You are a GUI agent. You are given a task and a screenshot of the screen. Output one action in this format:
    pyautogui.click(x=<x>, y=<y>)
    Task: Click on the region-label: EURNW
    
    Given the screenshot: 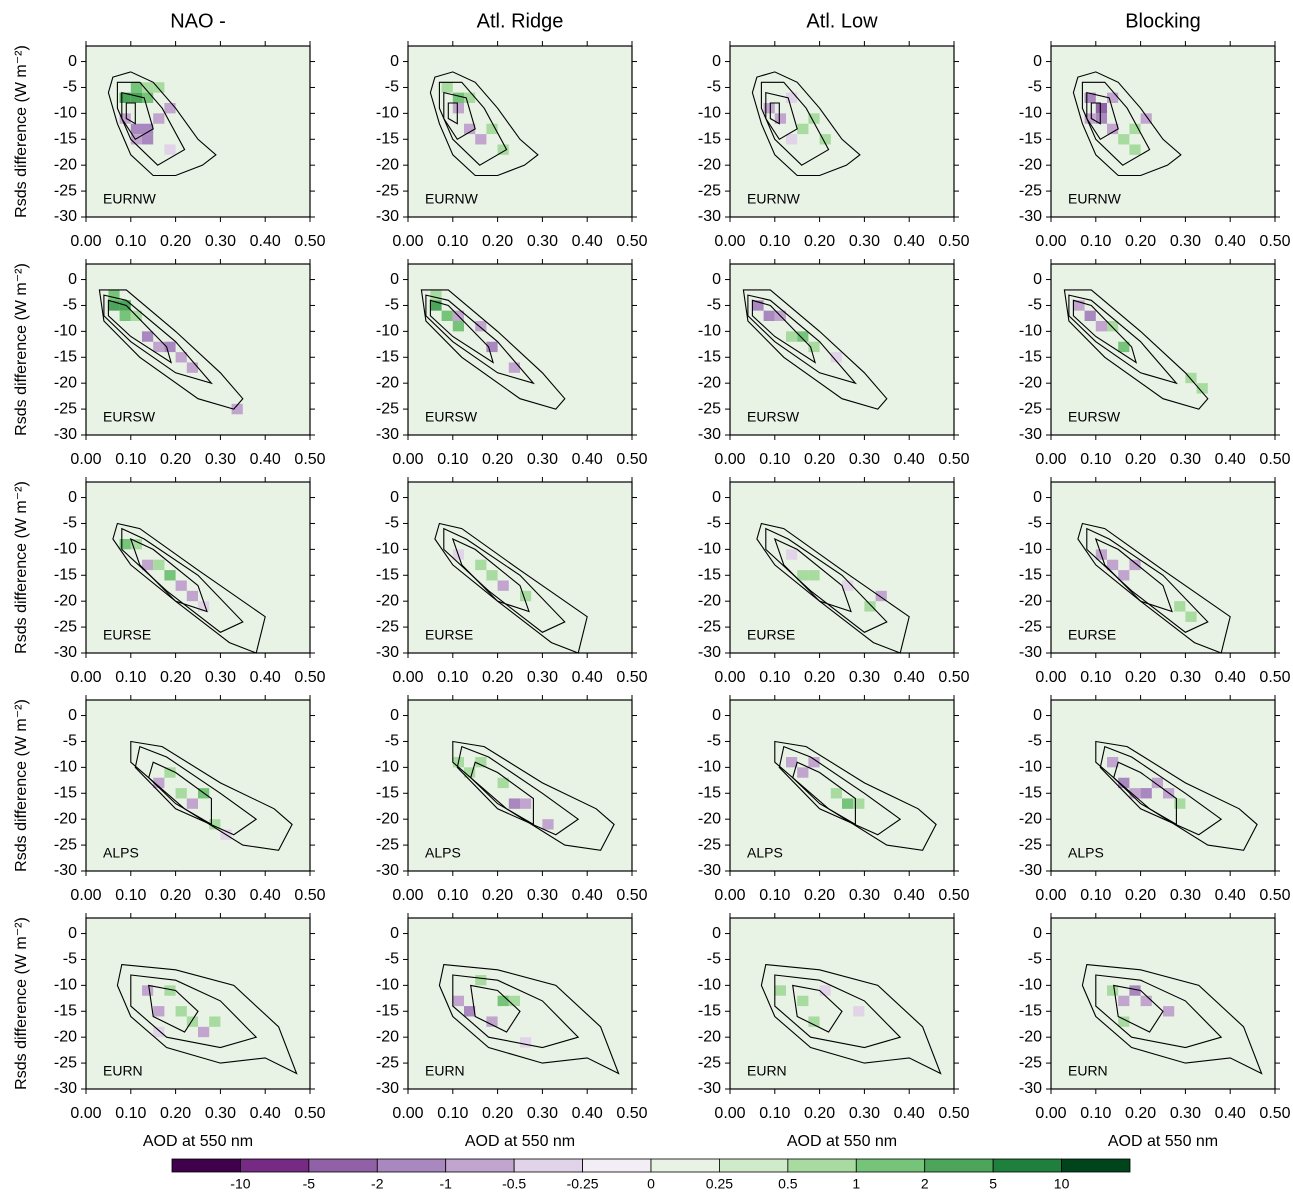 What is the action you would take?
    pyautogui.click(x=774, y=199)
    